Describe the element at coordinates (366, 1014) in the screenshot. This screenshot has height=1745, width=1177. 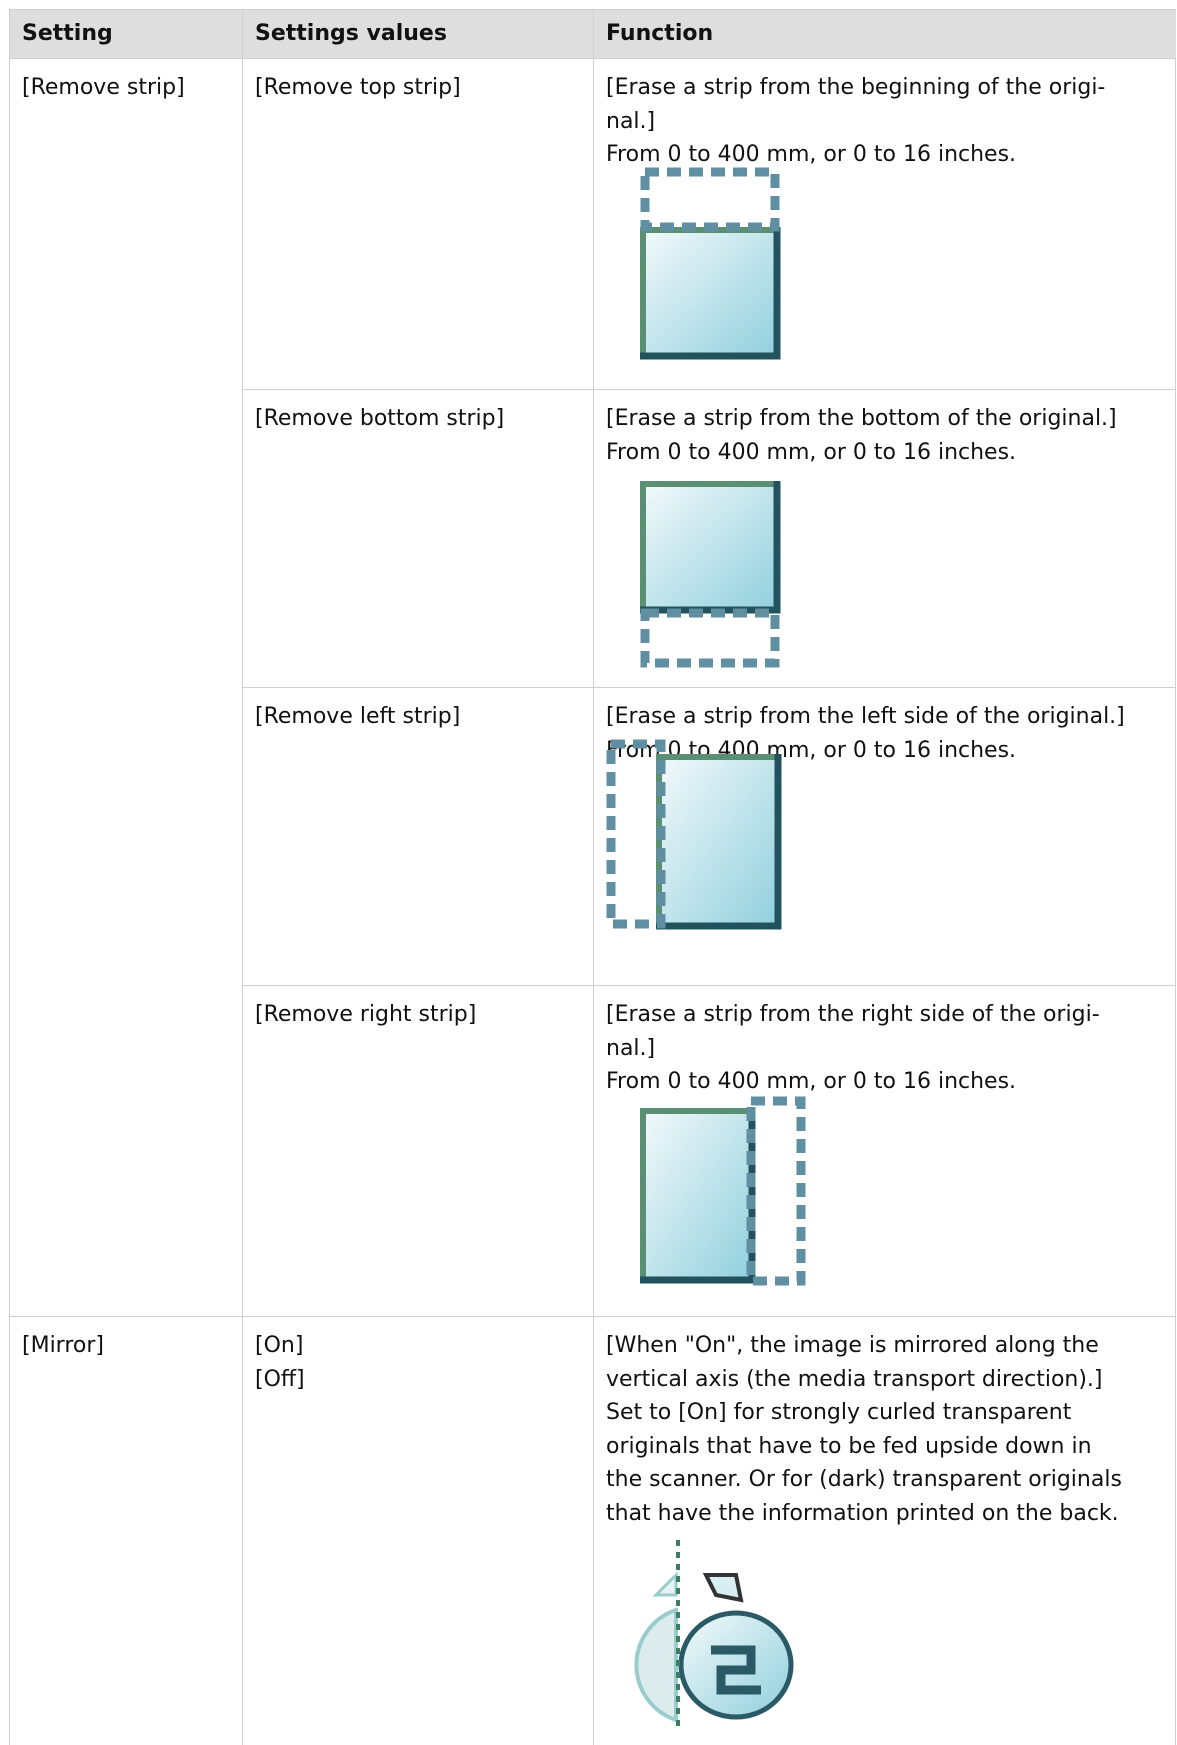
I see `value-text: [Remove right strip]` at that location.